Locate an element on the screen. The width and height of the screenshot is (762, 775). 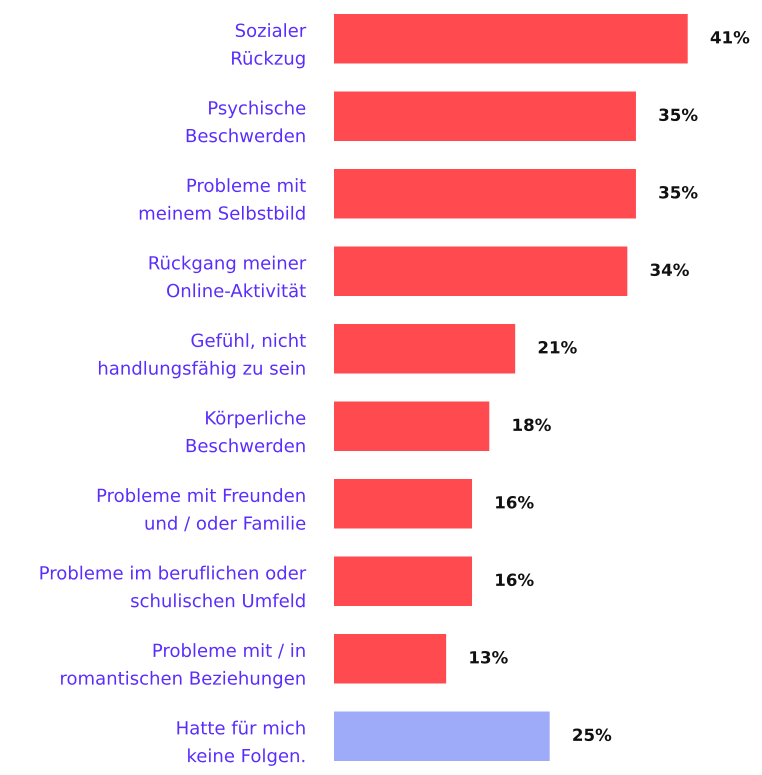
y-tick-label: Gefühl, nicht handlungsfähig zu sein is located at coordinates (202, 355).